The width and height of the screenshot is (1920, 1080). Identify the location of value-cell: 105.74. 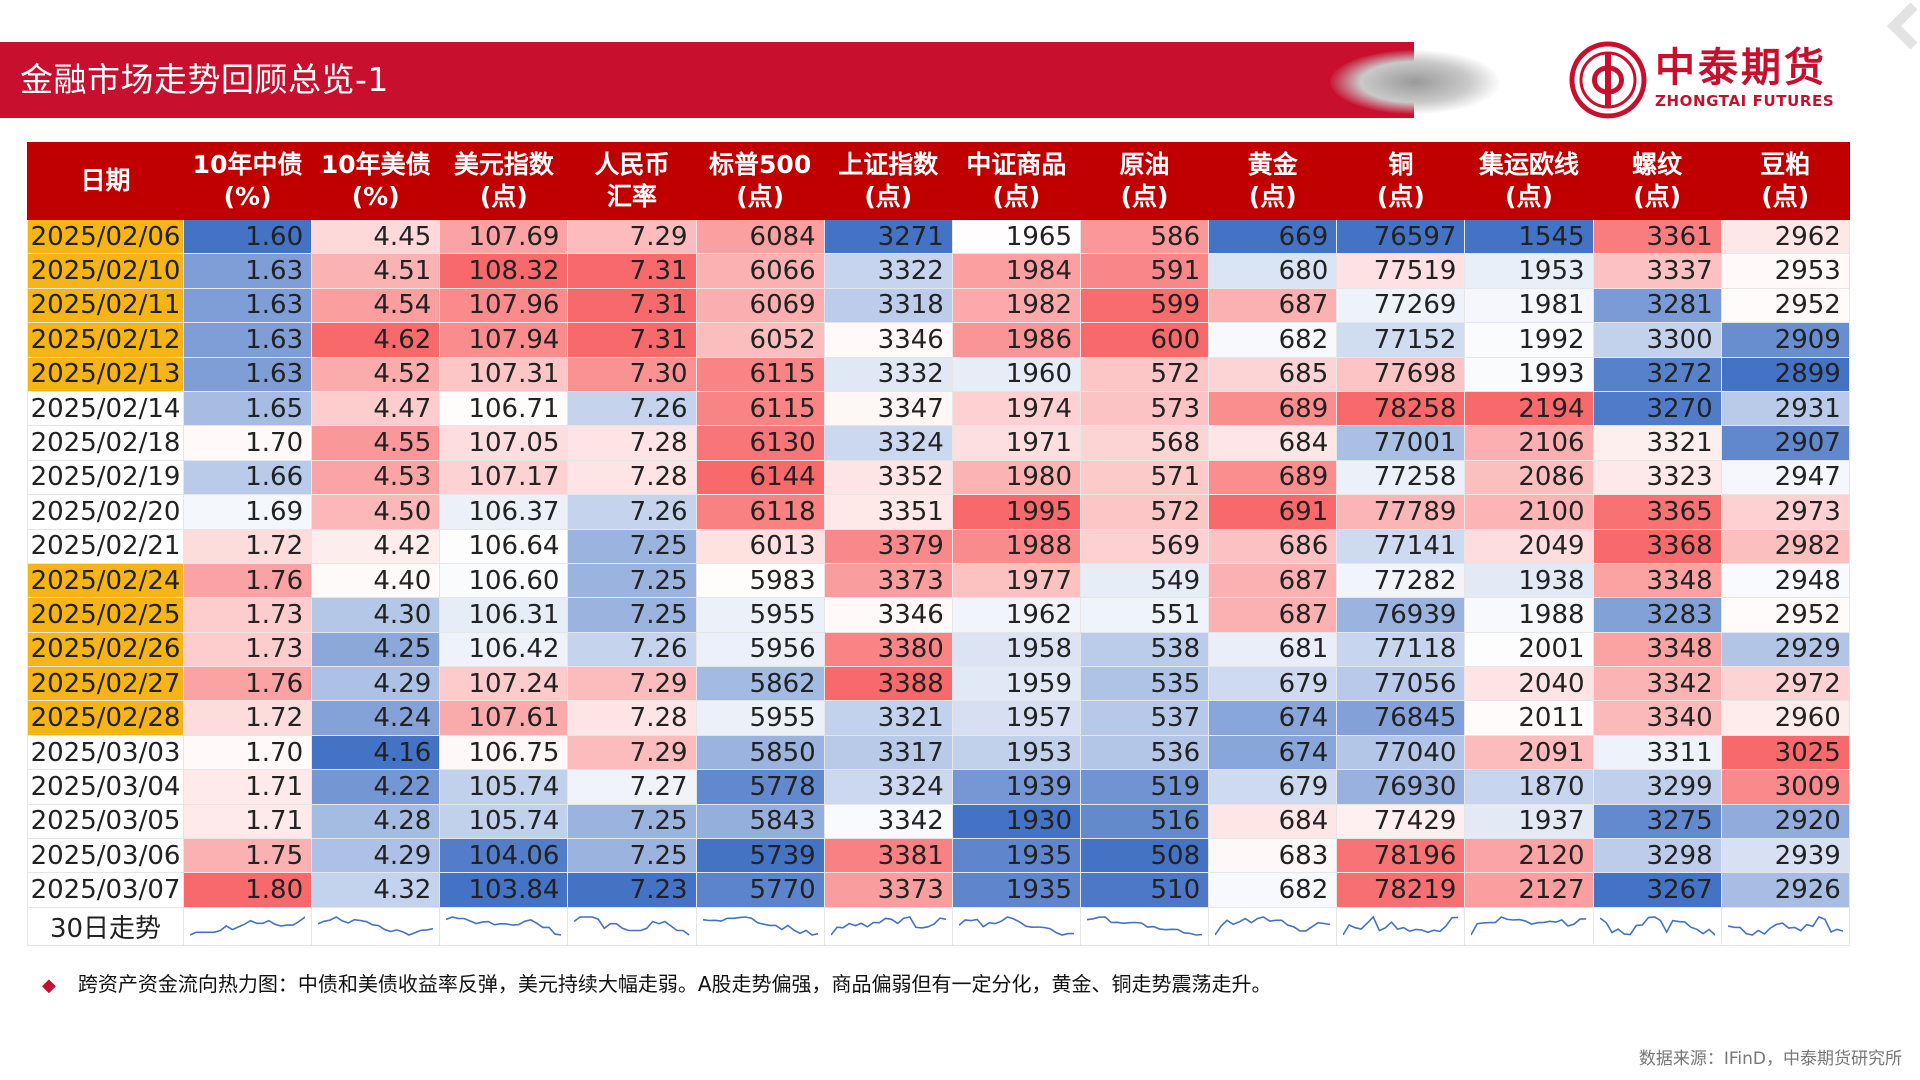
(504, 821).